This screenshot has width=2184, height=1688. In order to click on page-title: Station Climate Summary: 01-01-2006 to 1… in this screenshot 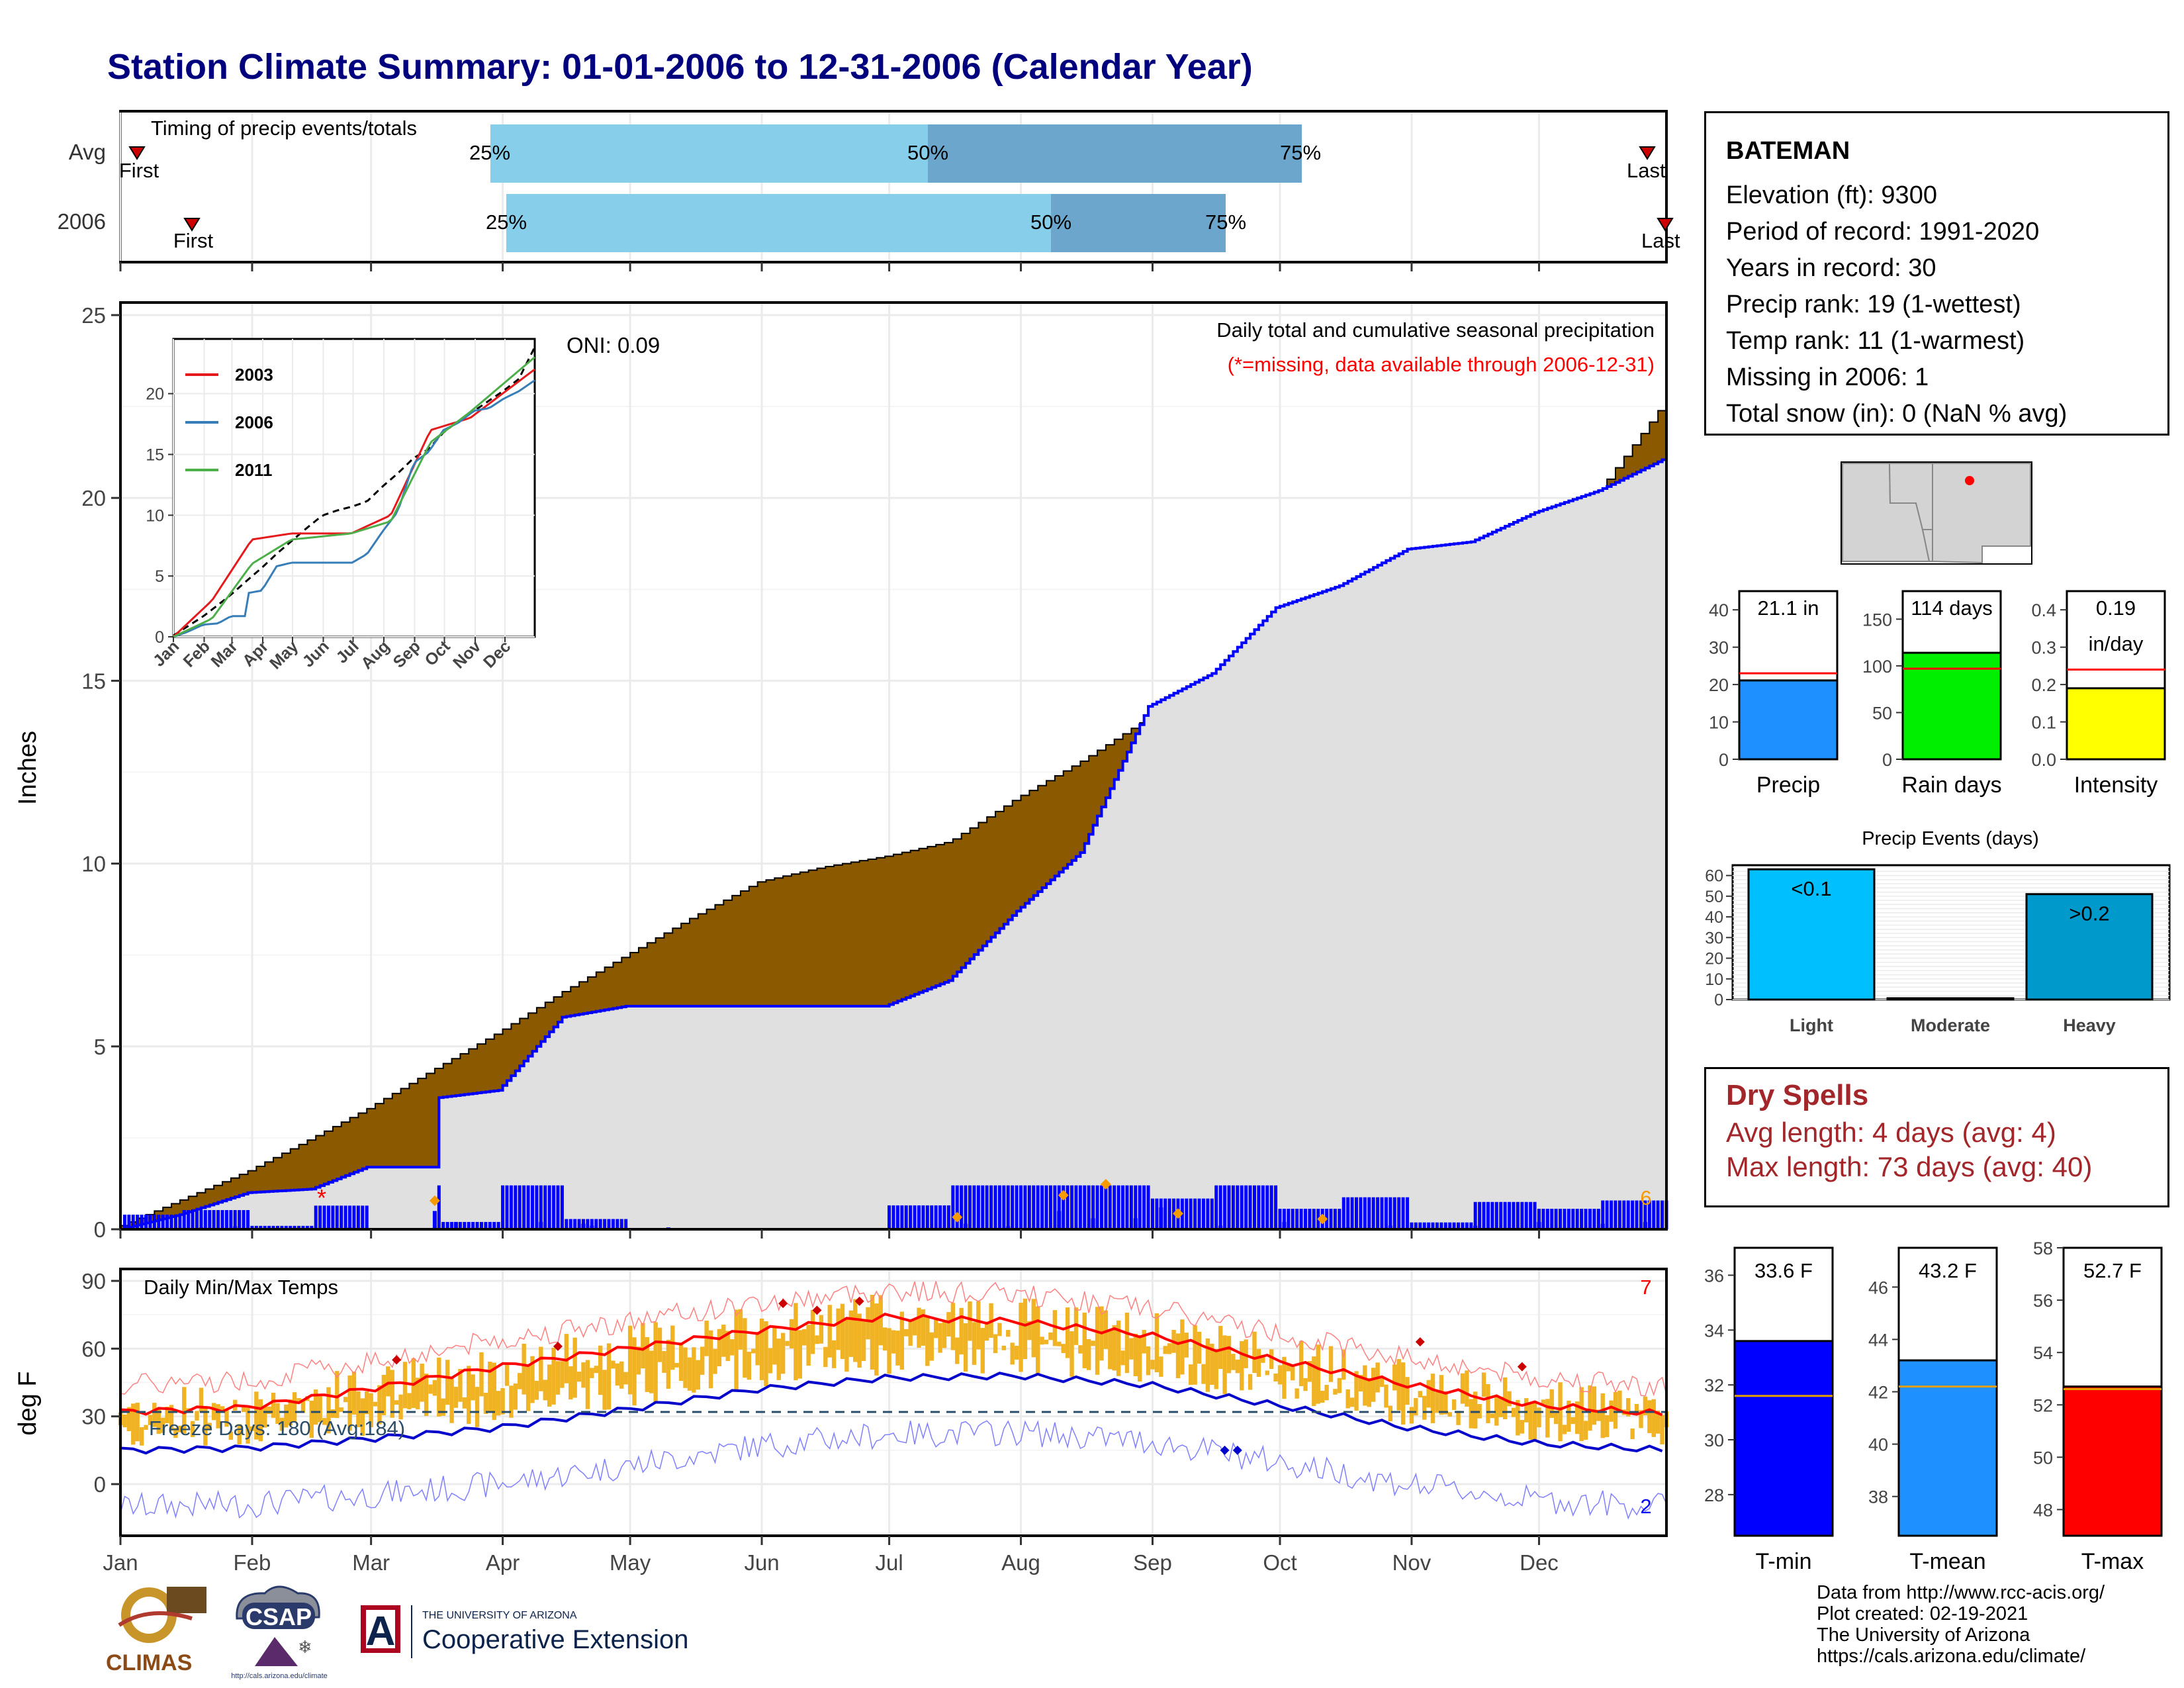, I will do `click(680, 67)`.